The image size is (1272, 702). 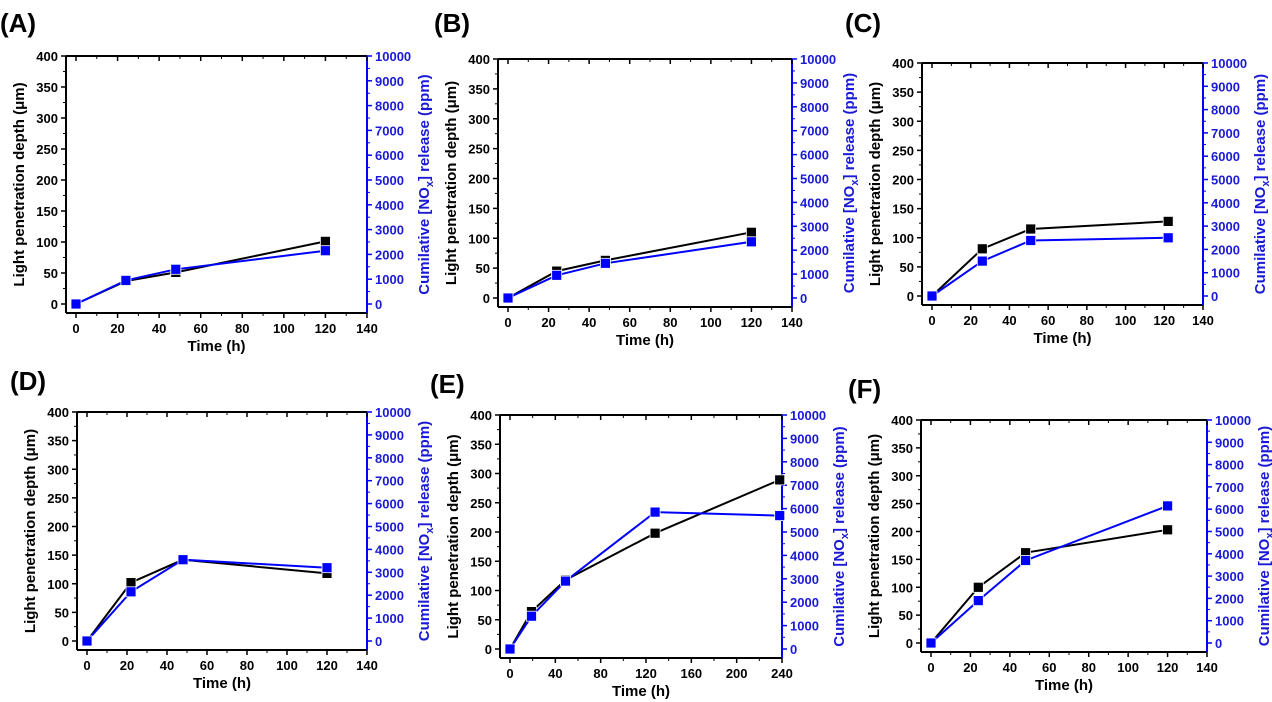 What do you see at coordinates (555, 673) in the screenshot?
I see `x-tick-label: 40` at bounding box center [555, 673].